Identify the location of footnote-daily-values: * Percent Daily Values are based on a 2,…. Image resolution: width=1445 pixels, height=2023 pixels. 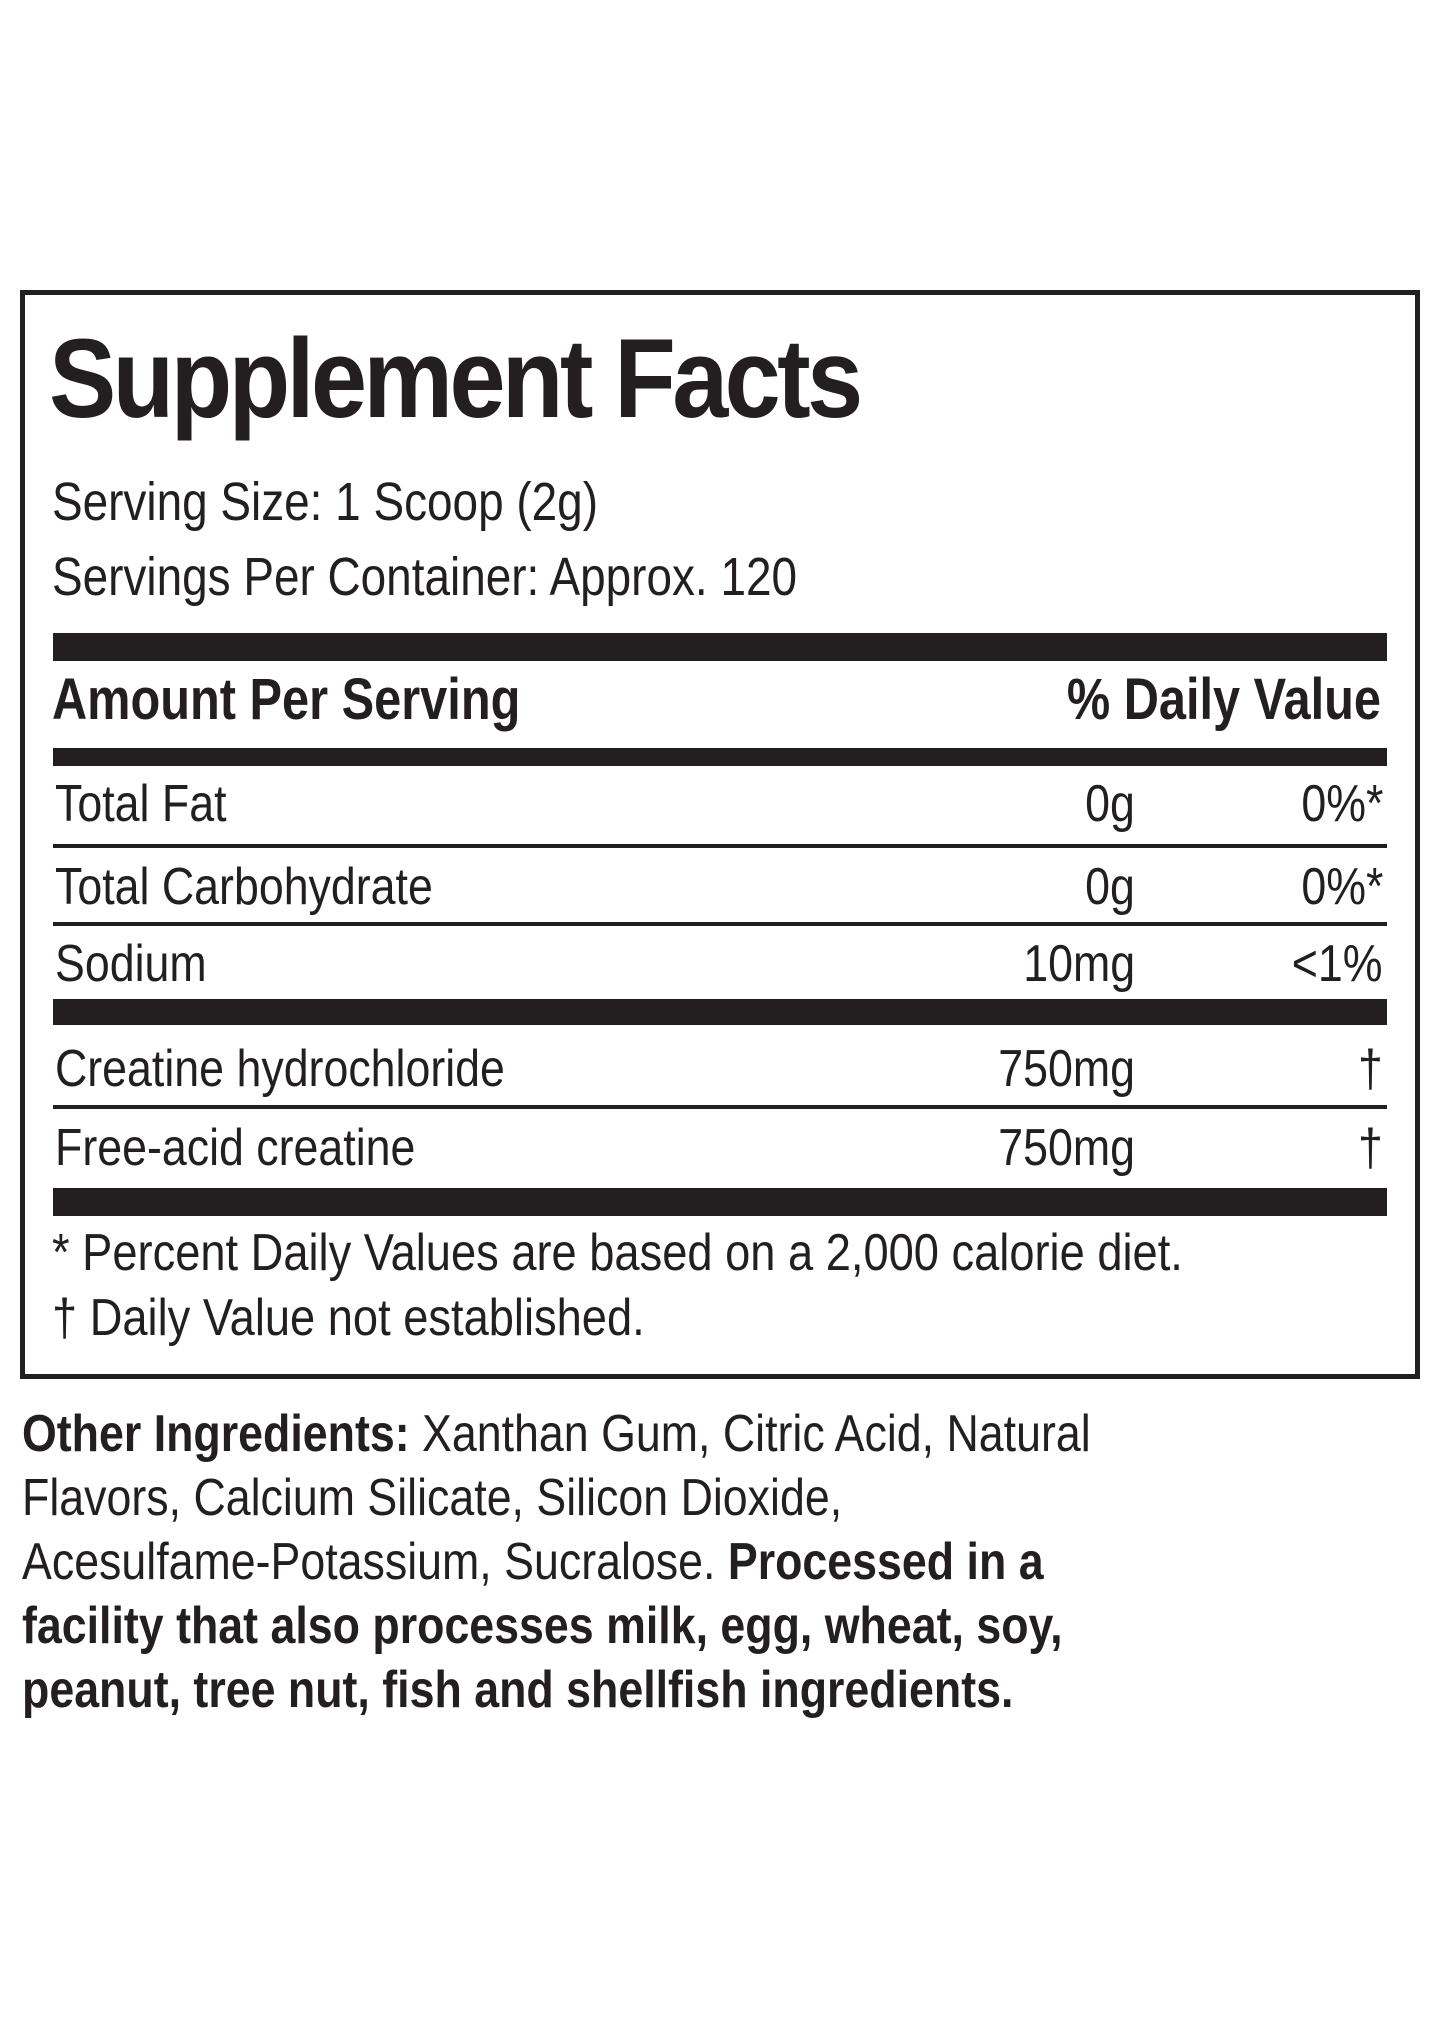
(617, 1253).